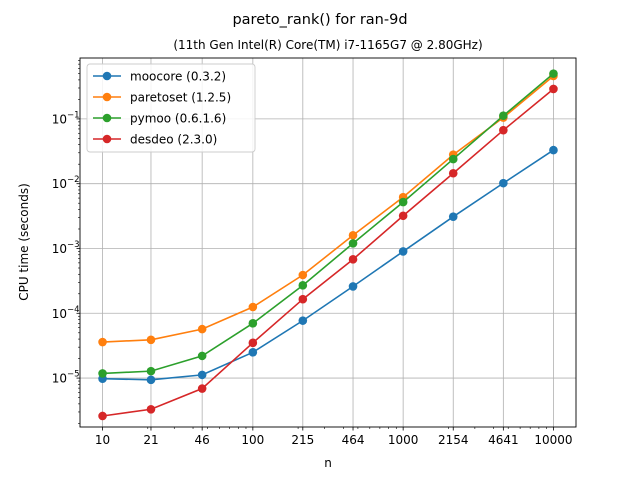 The width and height of the screenshot is (640, 480). What do you see at coordinates (252, 440) in the screenshot?
I see `x-tick-label: 100` at bounding box center [252, 440].